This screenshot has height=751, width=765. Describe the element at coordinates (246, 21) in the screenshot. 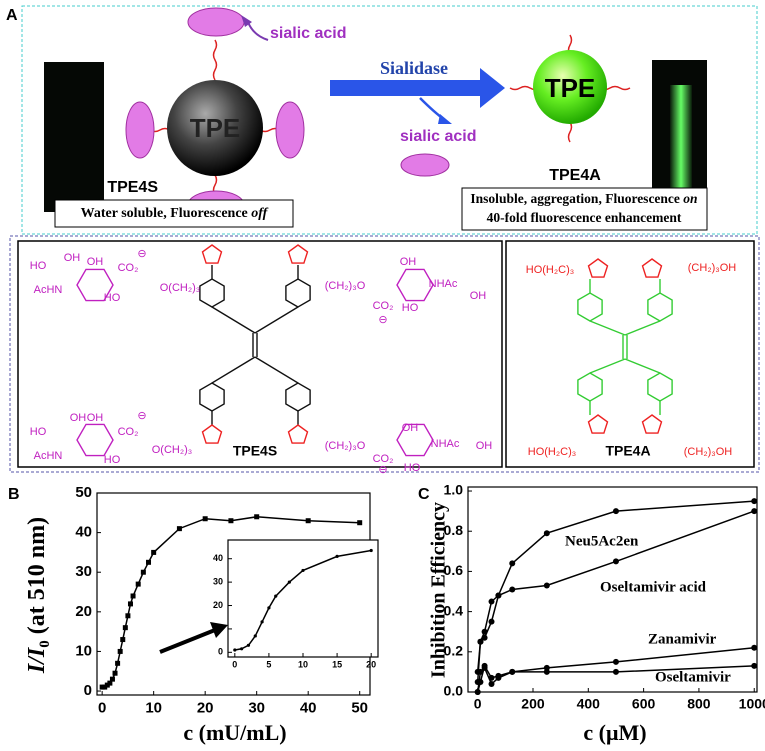

I see `arrow-head` at that location.